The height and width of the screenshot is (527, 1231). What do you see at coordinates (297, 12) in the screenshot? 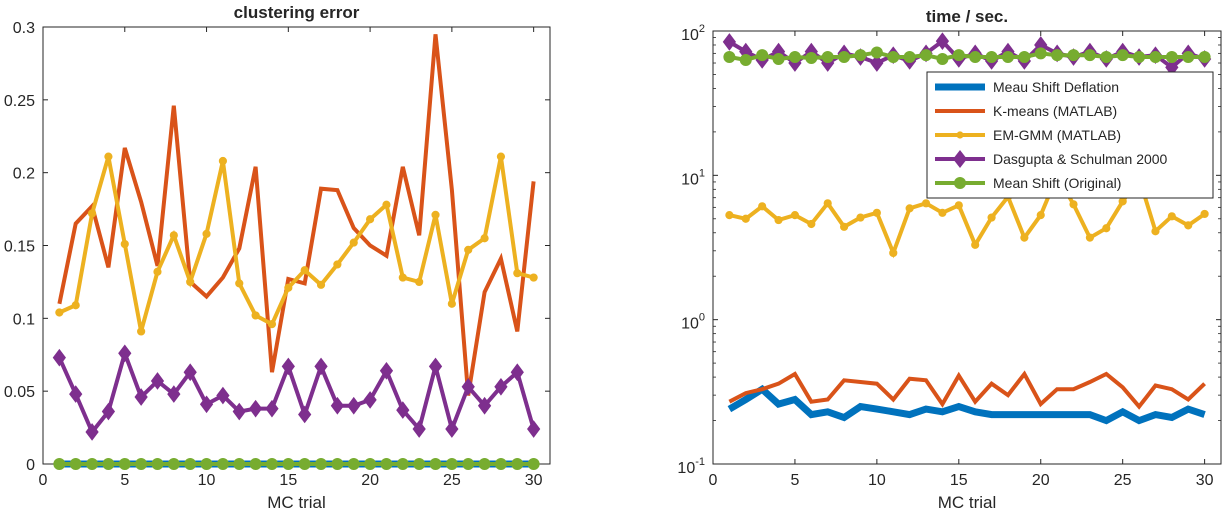
I see `chart-title: clustering error` at bounding box center [297, 12].